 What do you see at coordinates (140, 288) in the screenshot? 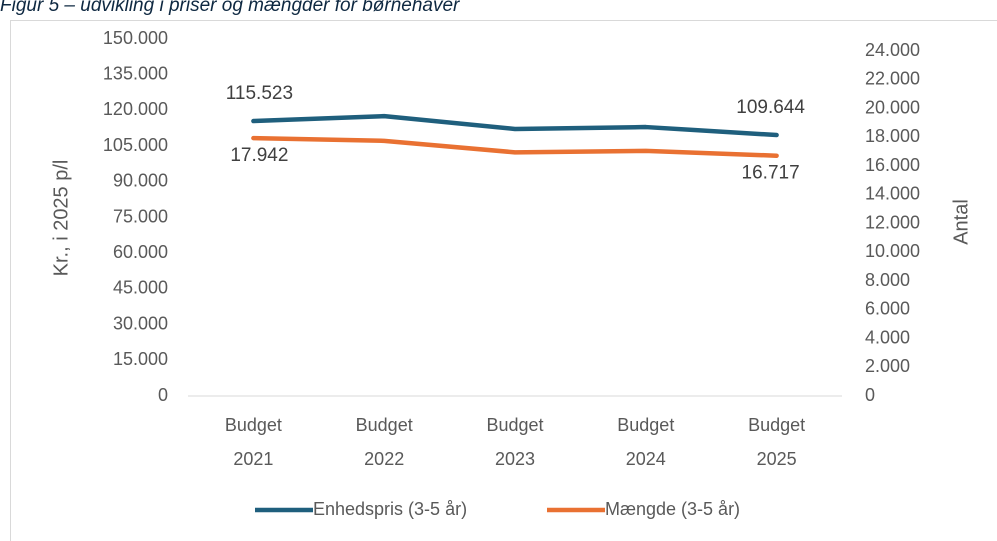
I see `y-tick-label: 45.000` at bounding box center [140, 288].